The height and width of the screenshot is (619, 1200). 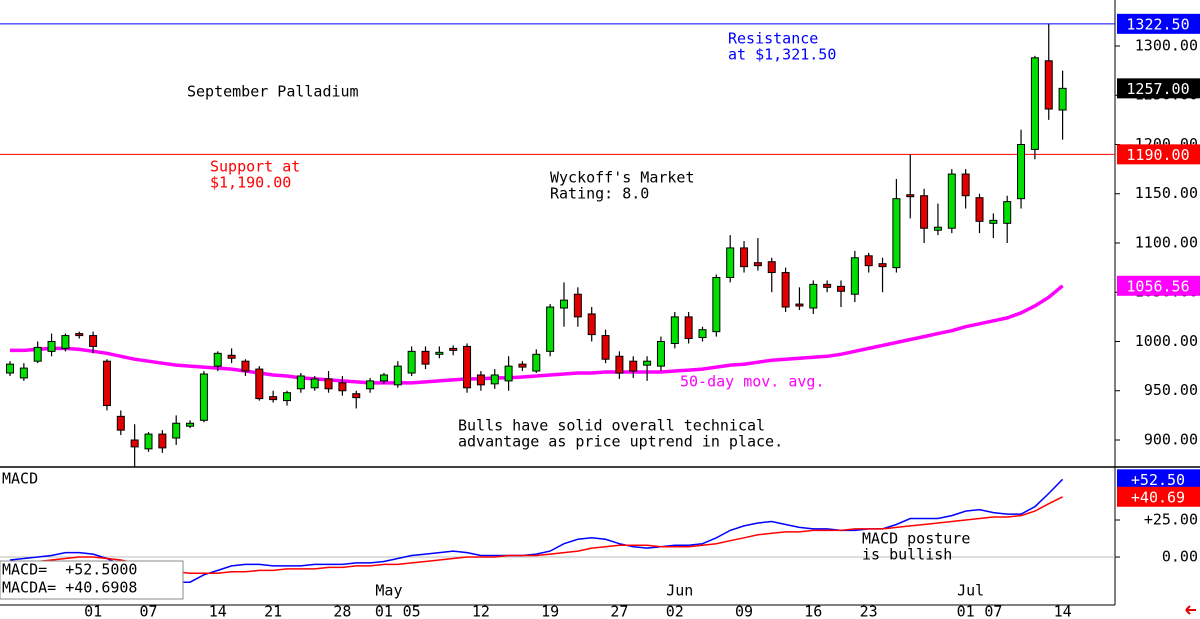 I want to click on annotation: Bulls have solid overall technical, so click(x=611, y=426).